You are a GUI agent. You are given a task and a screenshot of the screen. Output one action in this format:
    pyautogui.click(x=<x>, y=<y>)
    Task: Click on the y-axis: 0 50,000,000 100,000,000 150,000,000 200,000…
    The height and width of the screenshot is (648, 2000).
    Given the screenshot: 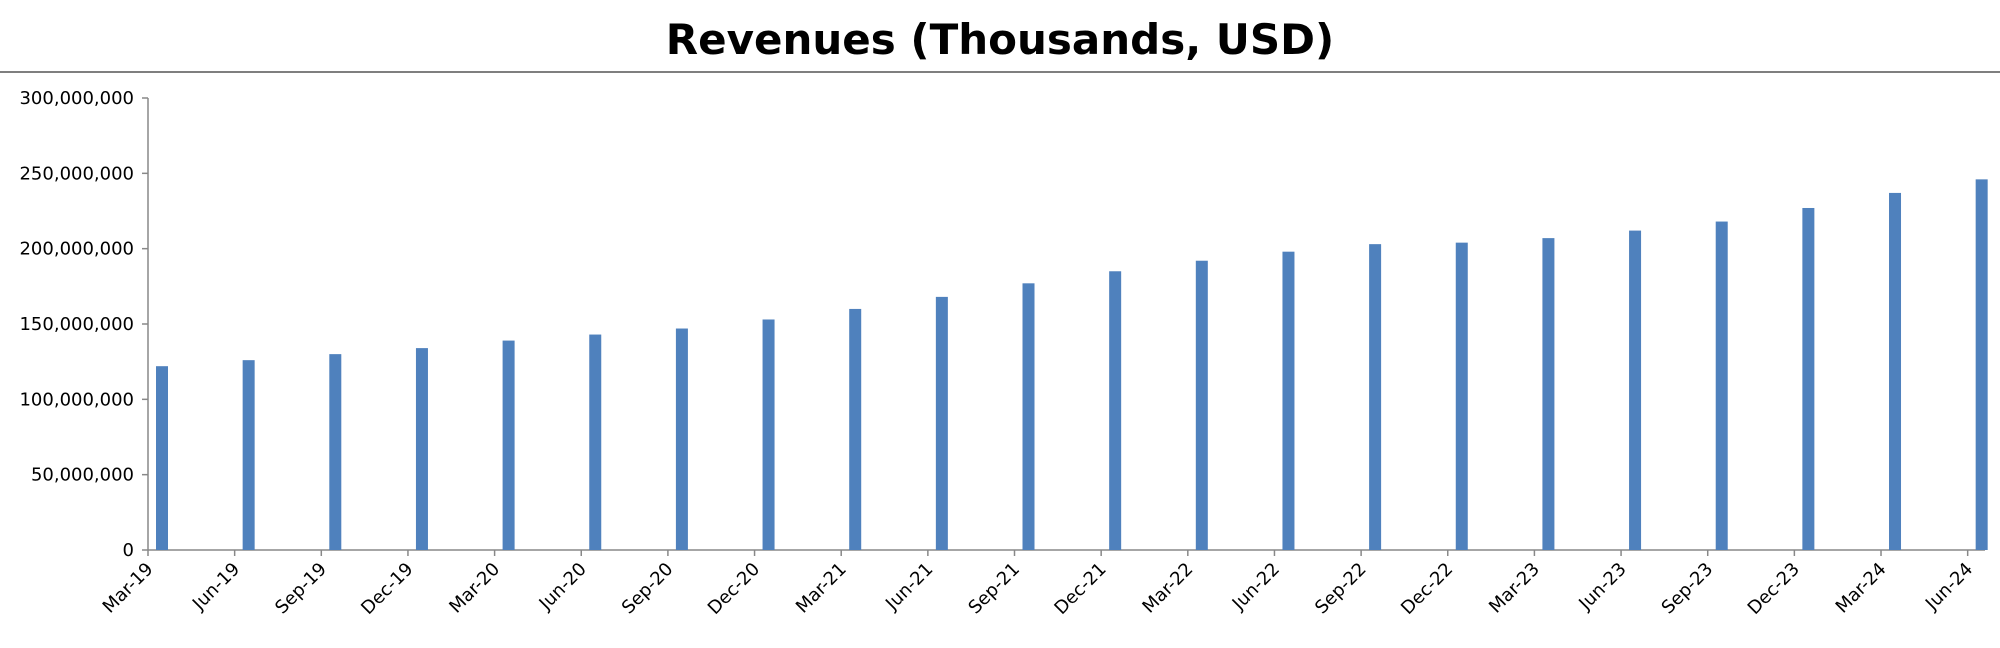 What is the action you would take?
    pyautogui.click(x=84, y=324)
    